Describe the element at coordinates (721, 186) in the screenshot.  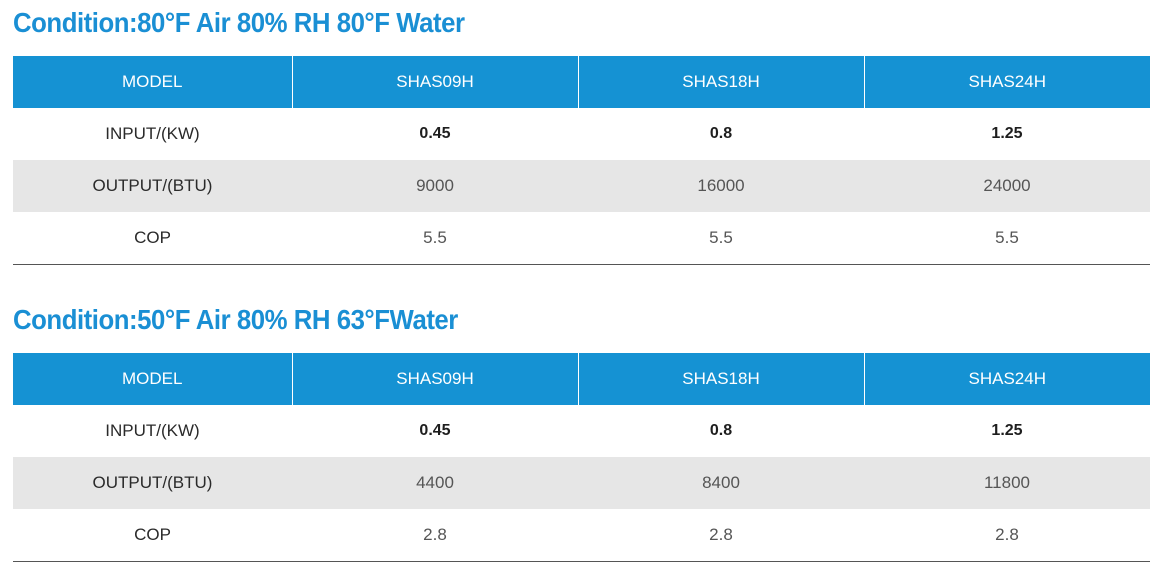
I see `cell-value: 16000` at that location.